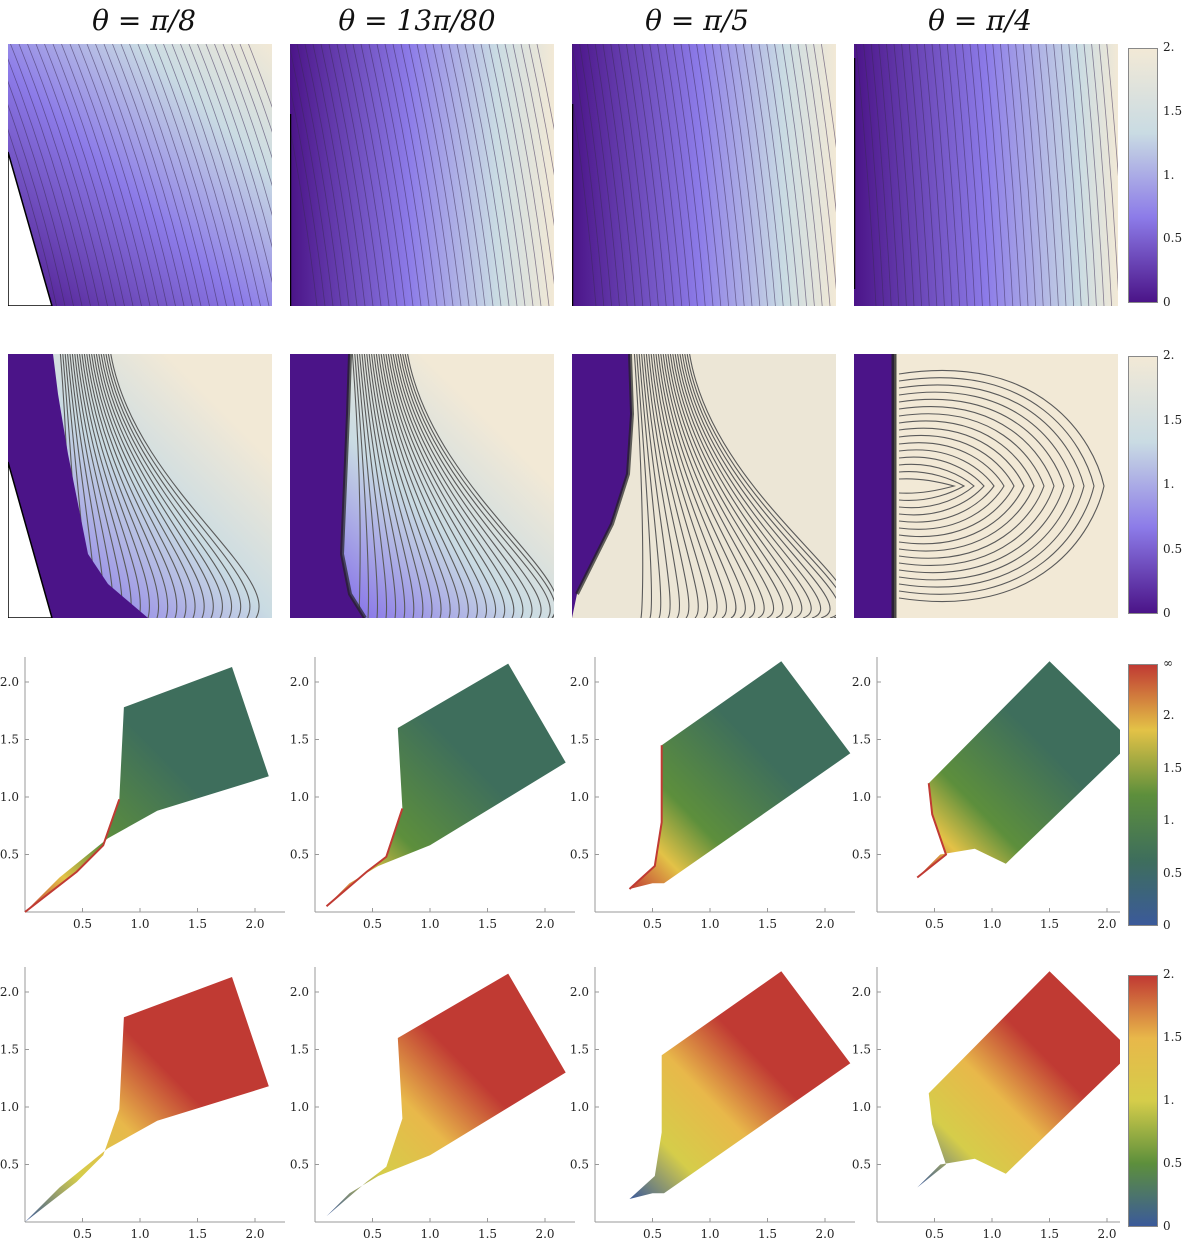 The height and width of the screenshot is (1241, 1184). I want to click on colorbar-1-label: 2., so click(1169, 47).